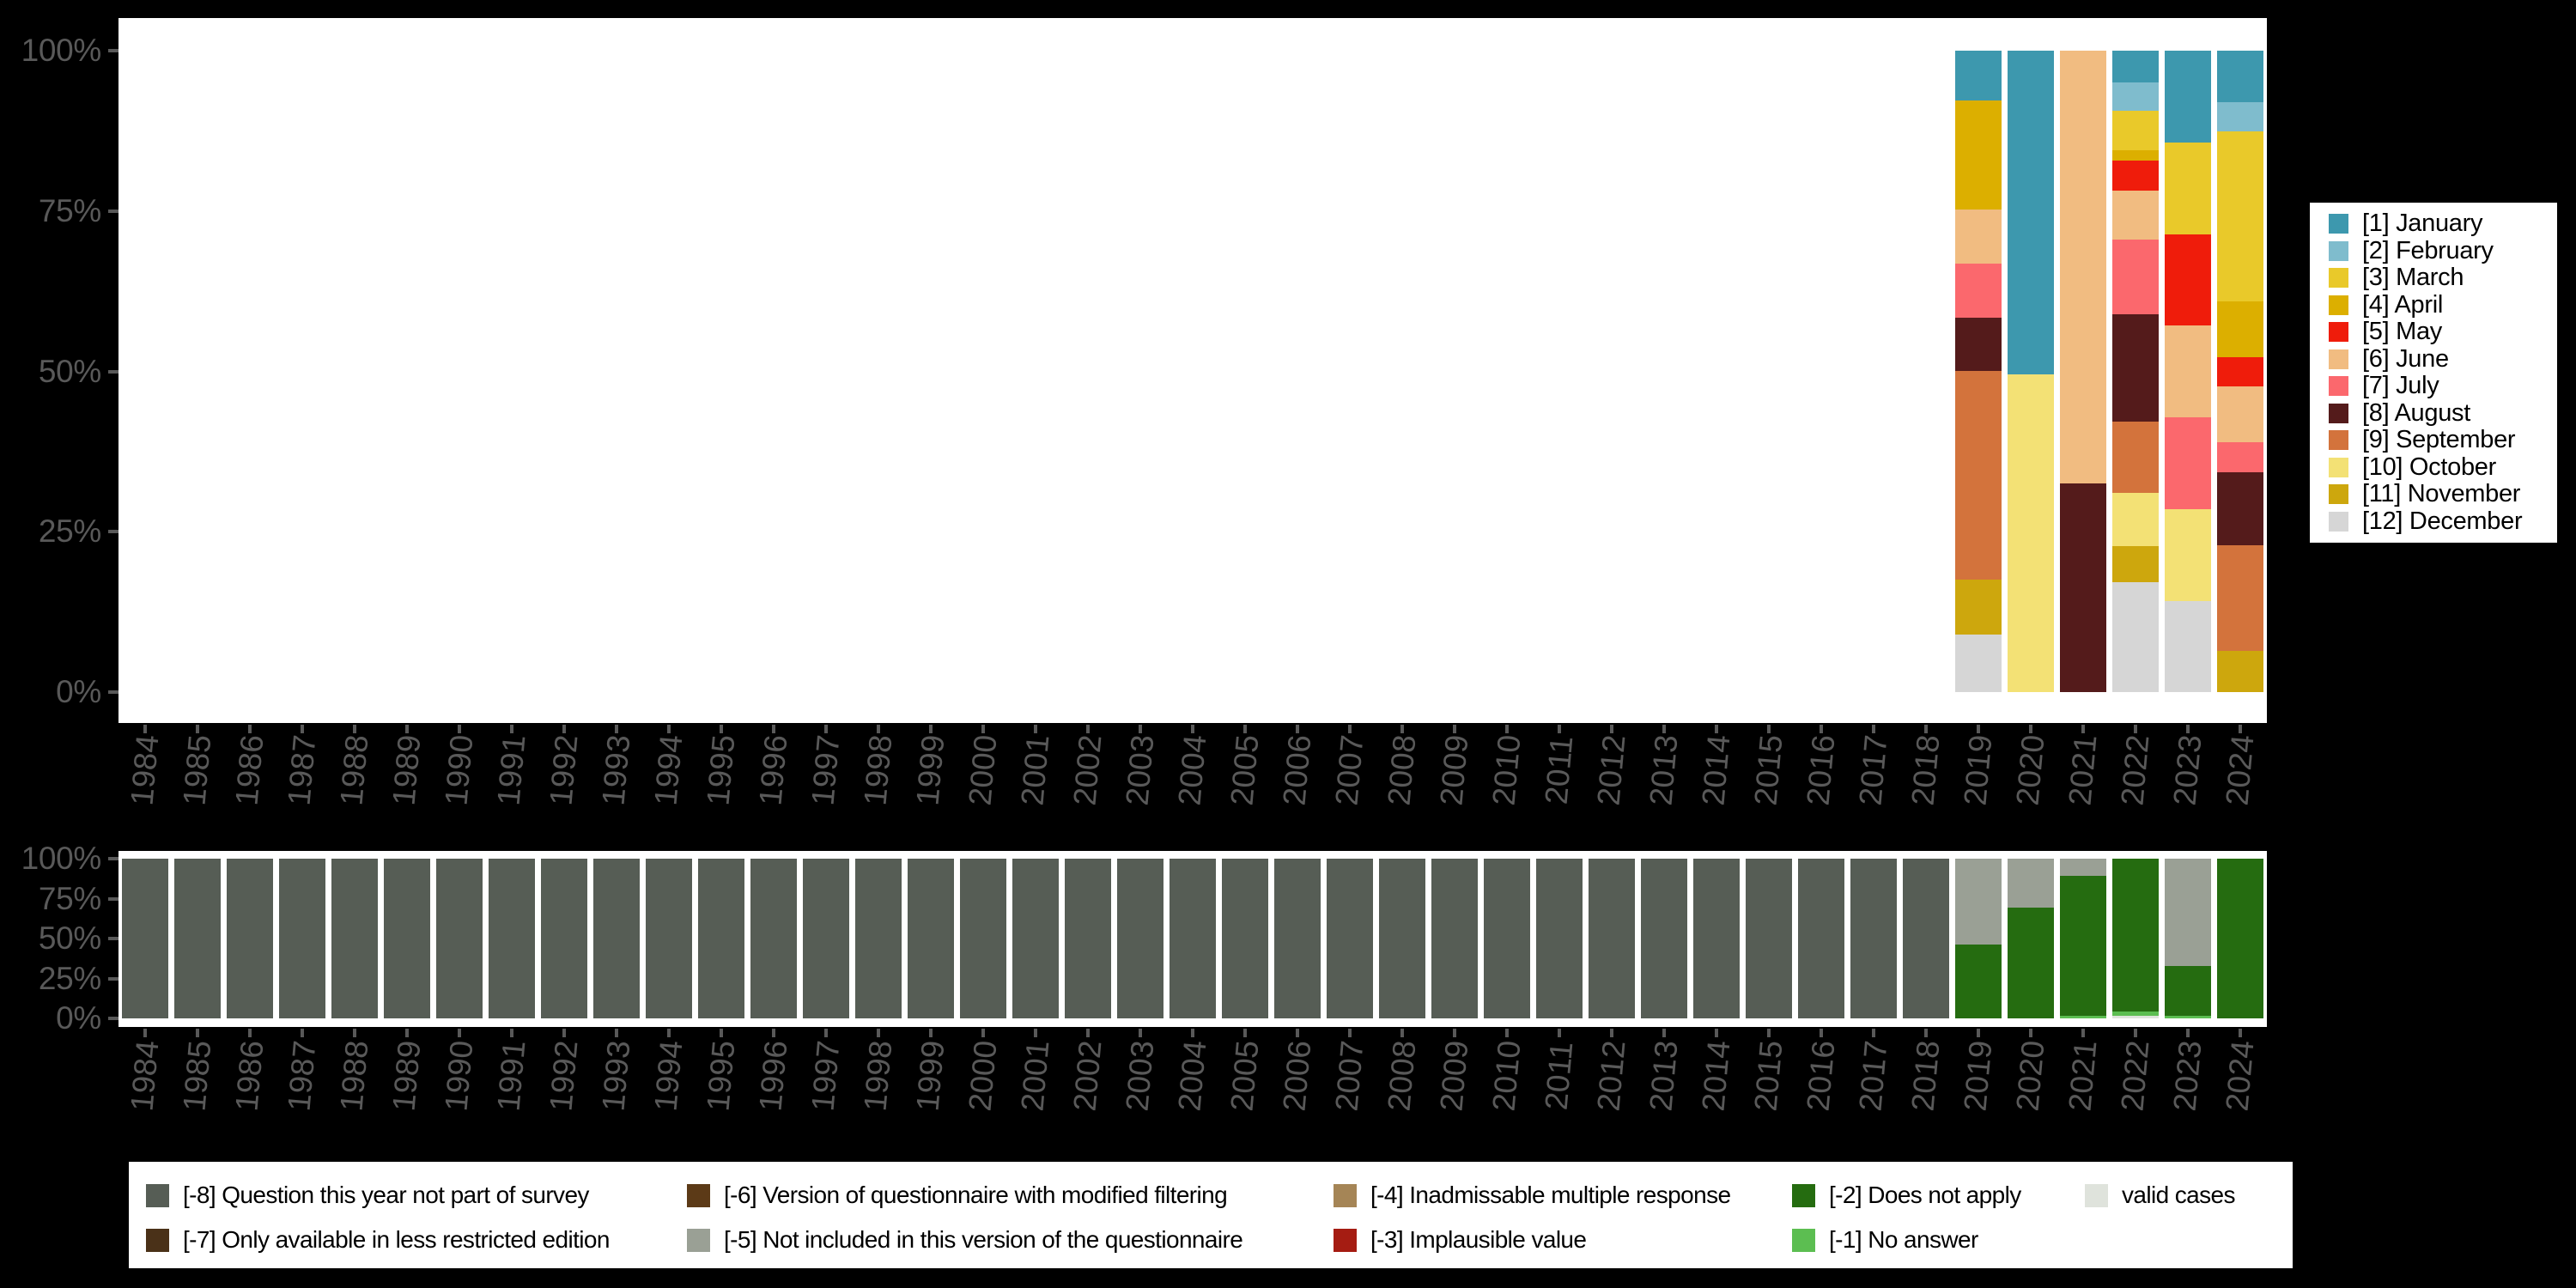 The width and height of the screenshot is (2576, 1288). I want to click on legend-label: [12] December, so click(2442, 521).